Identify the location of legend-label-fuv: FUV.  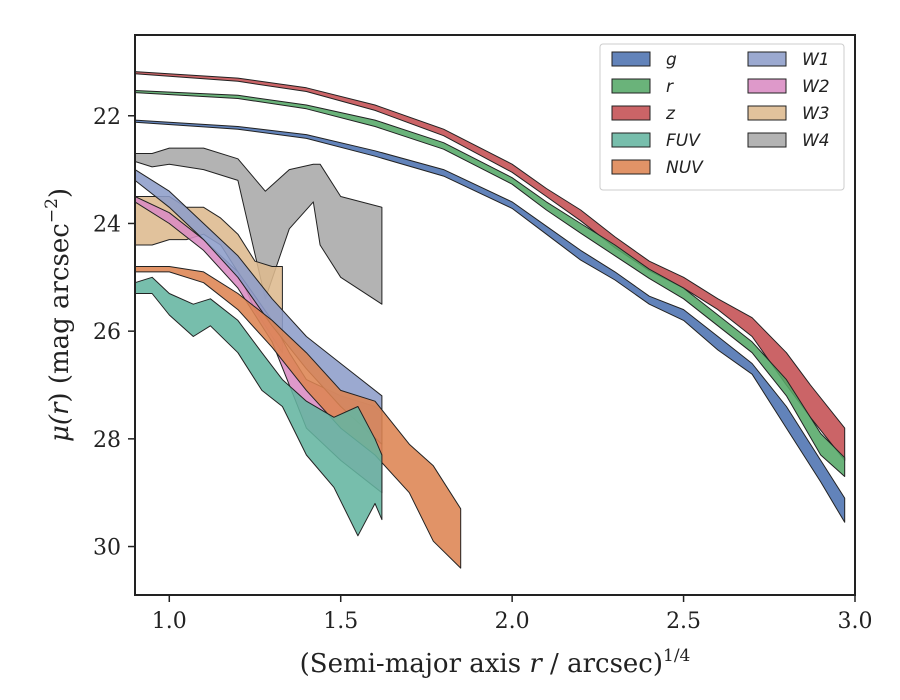
(683, 141).